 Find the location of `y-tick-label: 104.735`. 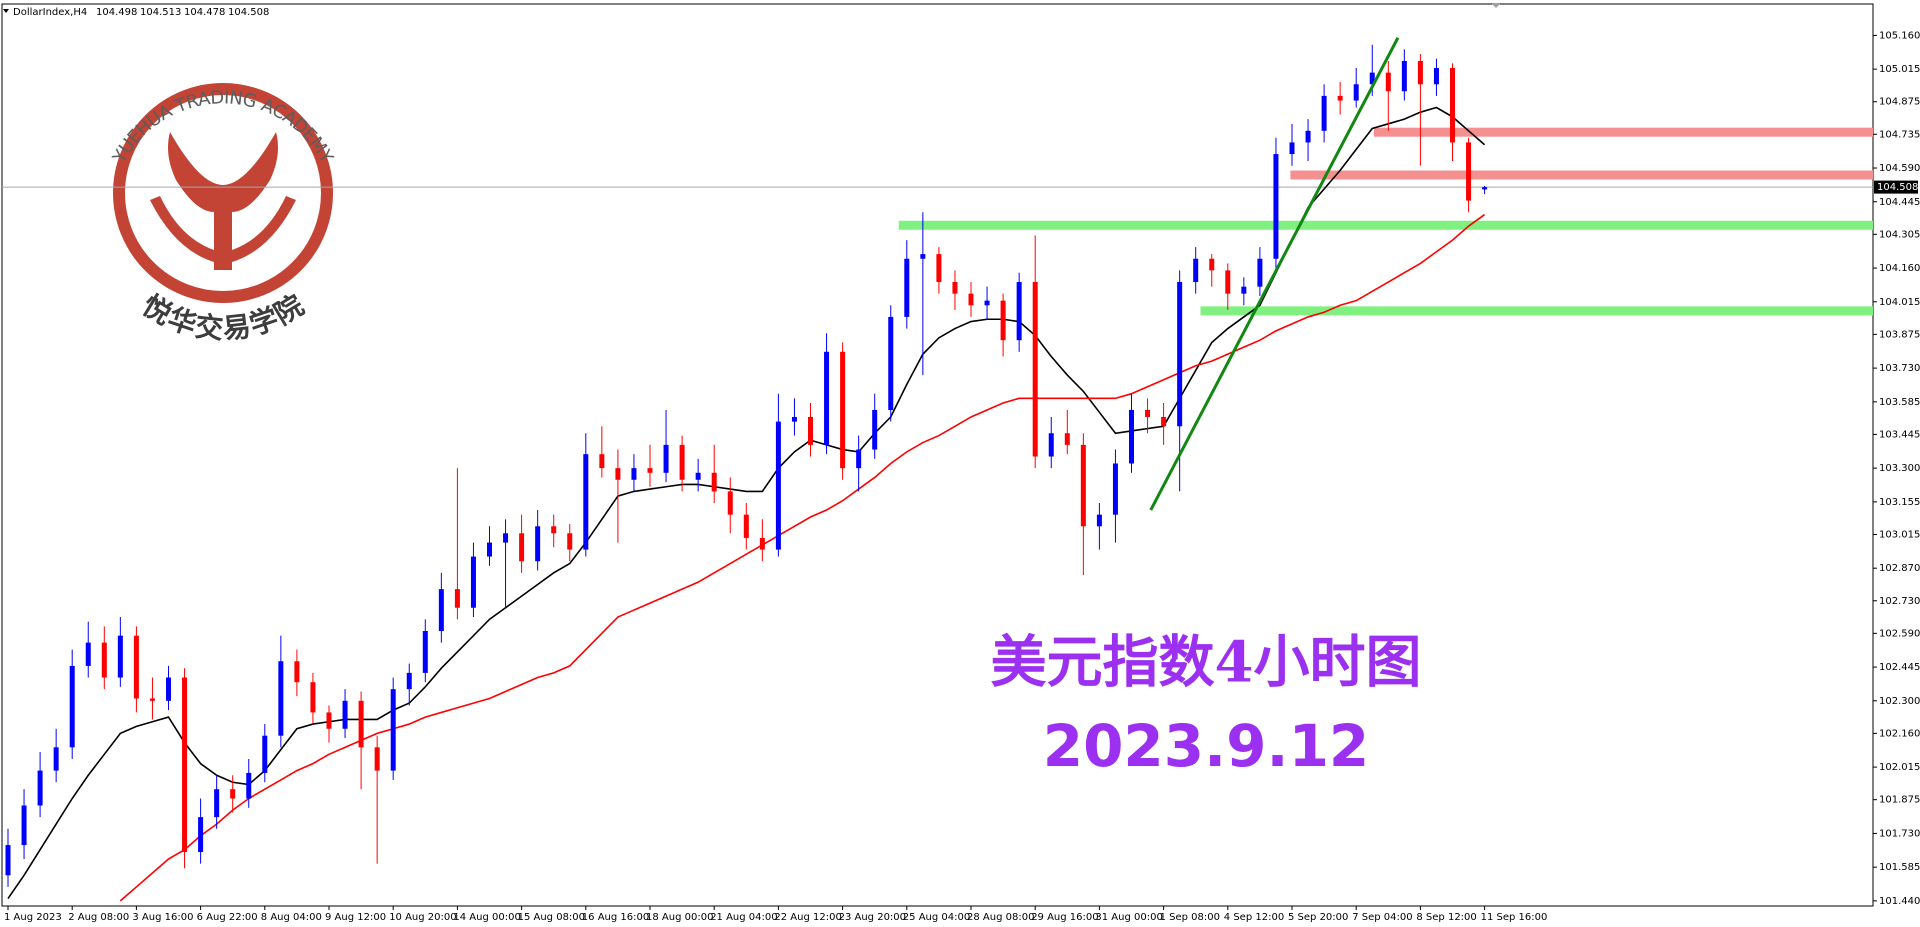

y-tick-label: 104.735 is located at coordinates (1899, 134).